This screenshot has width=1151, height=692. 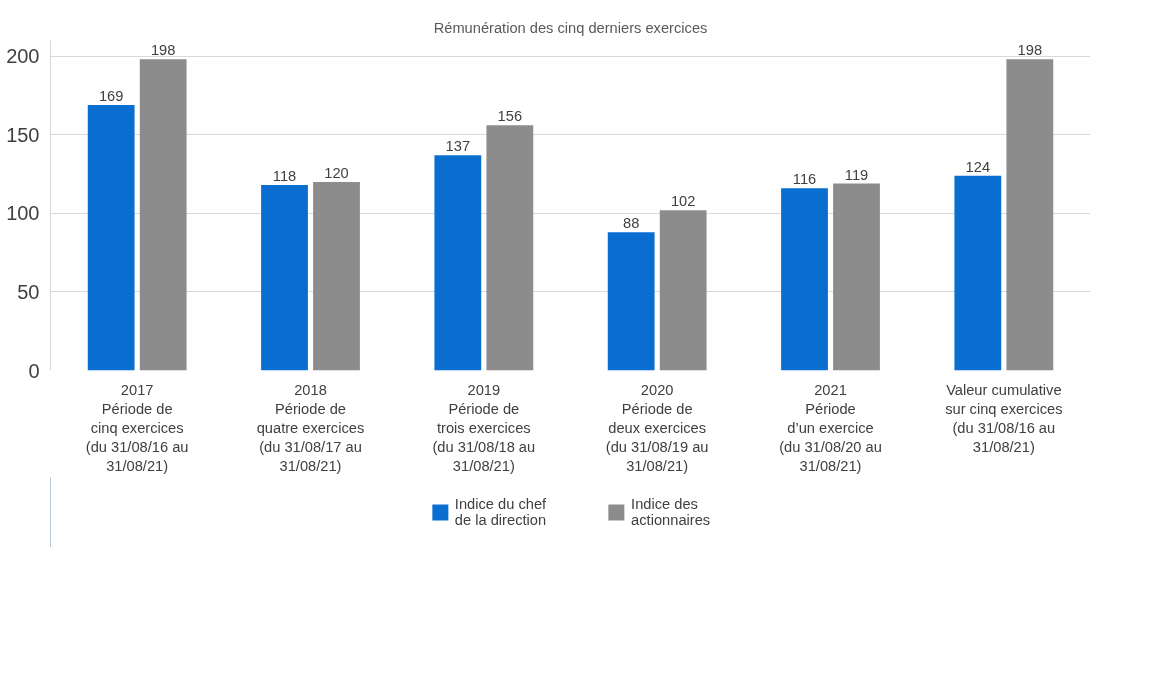 I want to click on x-tick-label: 2021 Période d’un exercice (du 31/08/20 au 31/08/21), so click(x=830, y=428).